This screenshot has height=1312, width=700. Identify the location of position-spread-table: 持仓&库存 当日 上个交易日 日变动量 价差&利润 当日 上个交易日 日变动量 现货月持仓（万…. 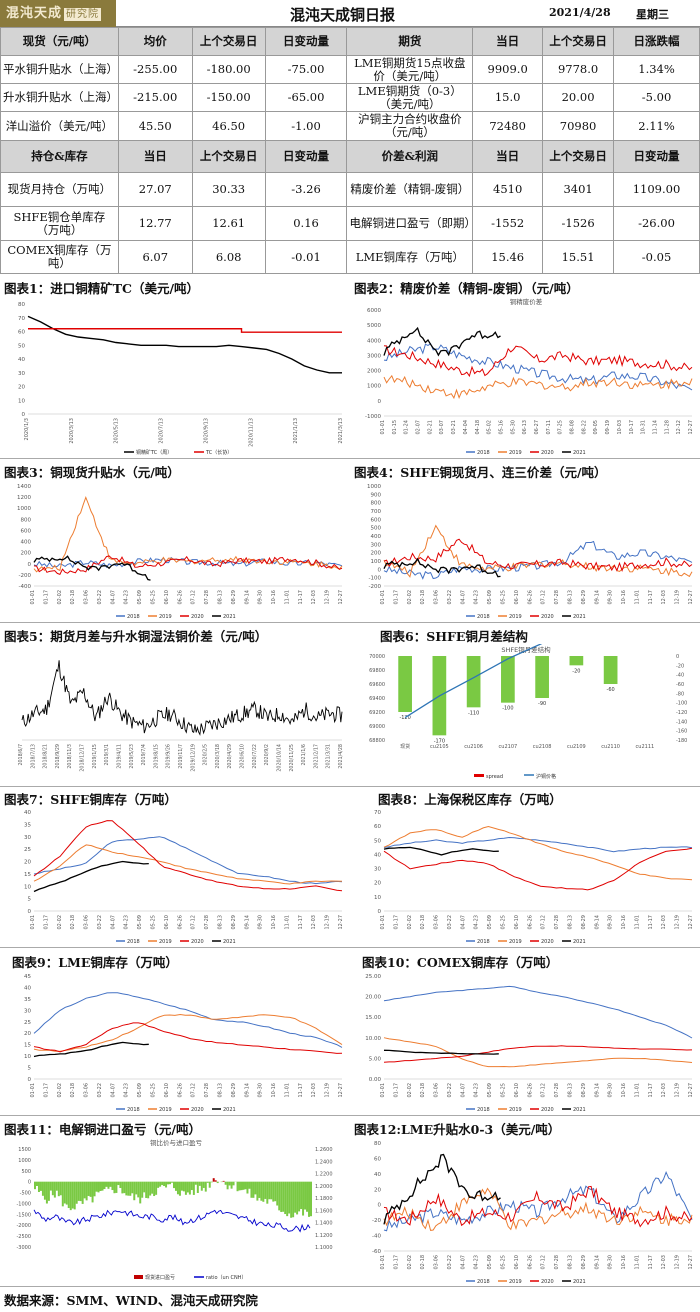
(350, 207).